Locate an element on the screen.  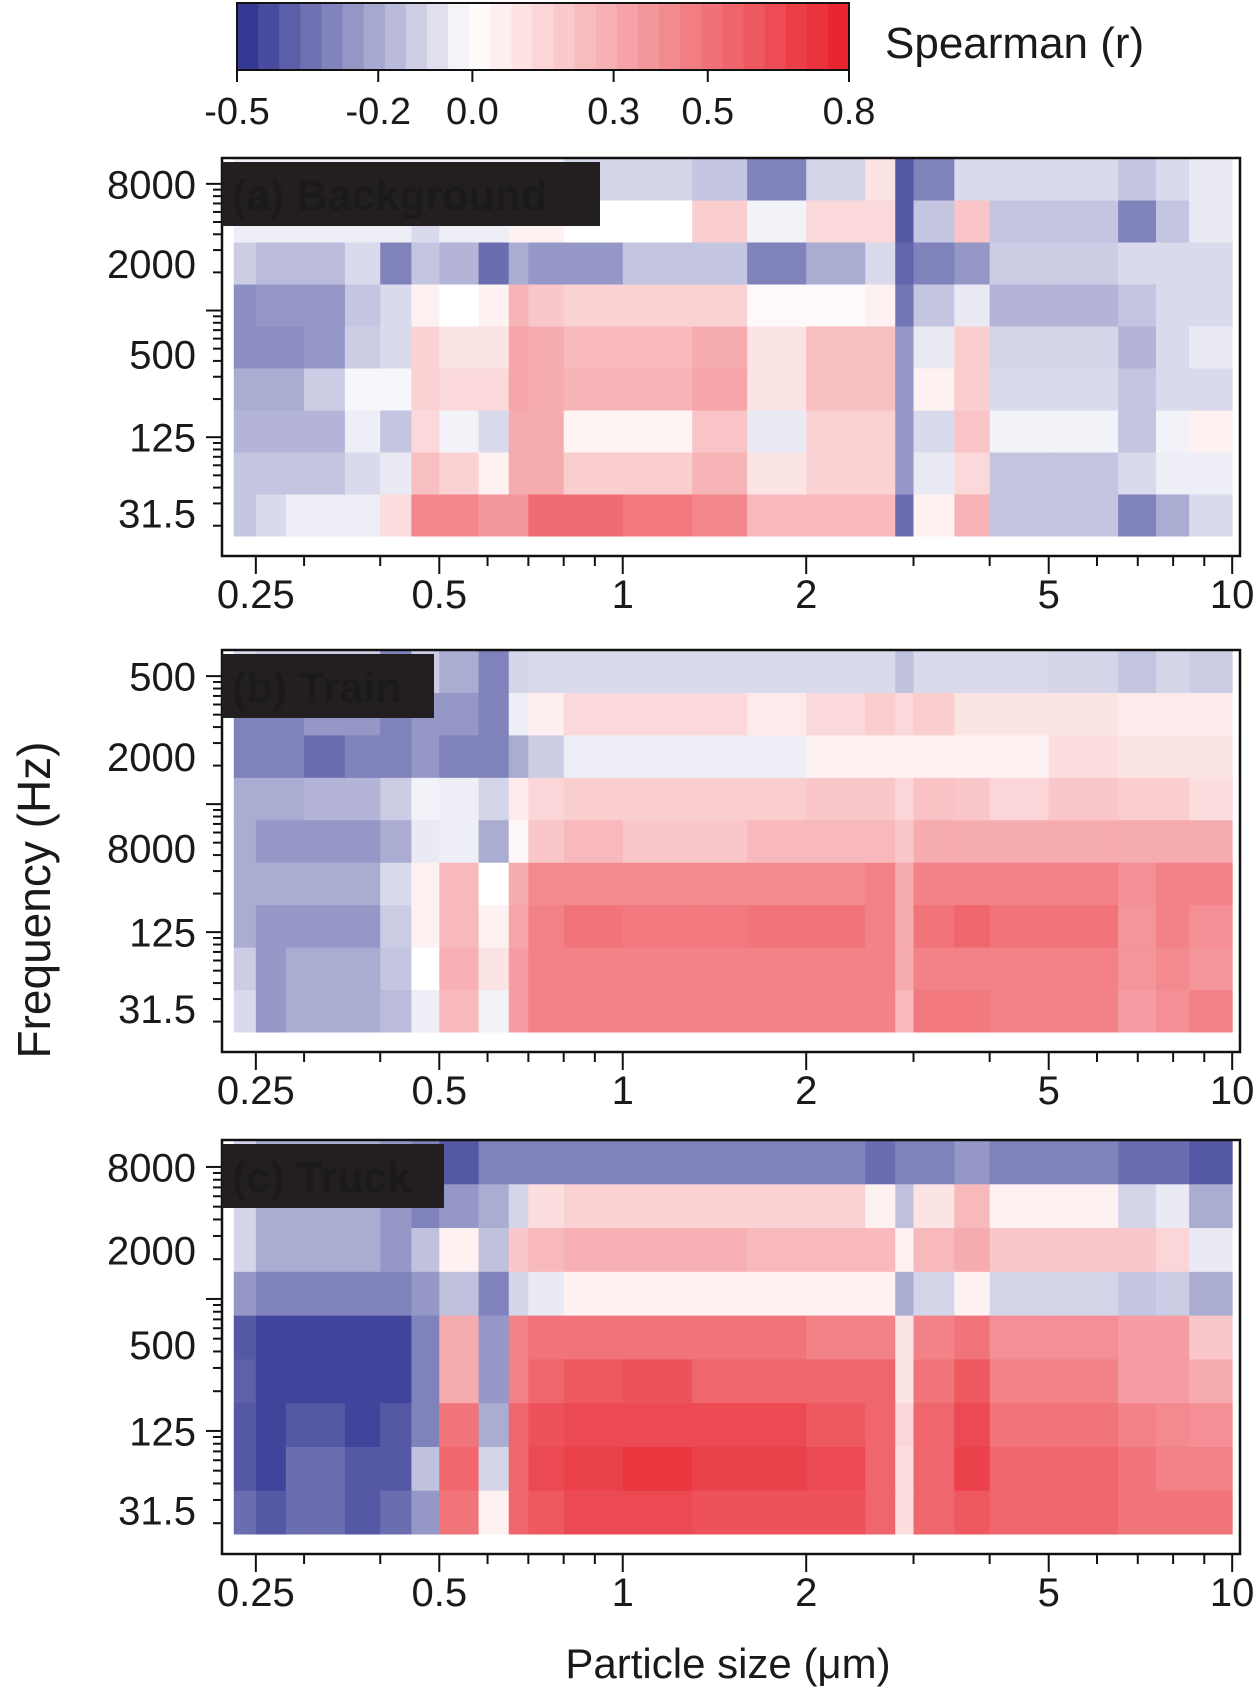
panel-title: (c) Truck is located at coordinates (321, 1178).